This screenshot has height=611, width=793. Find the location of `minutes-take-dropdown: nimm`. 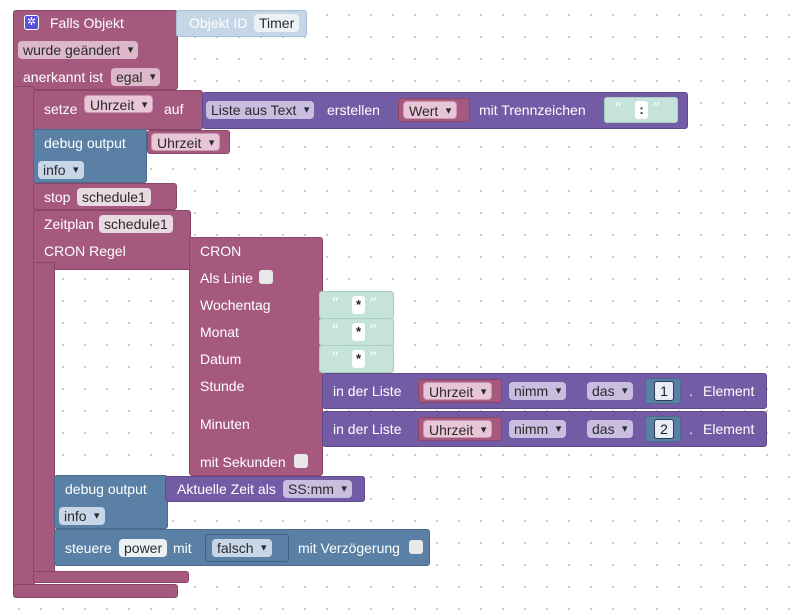

minutes-take-dropdown: nimm is located at coordinates (538, 429).